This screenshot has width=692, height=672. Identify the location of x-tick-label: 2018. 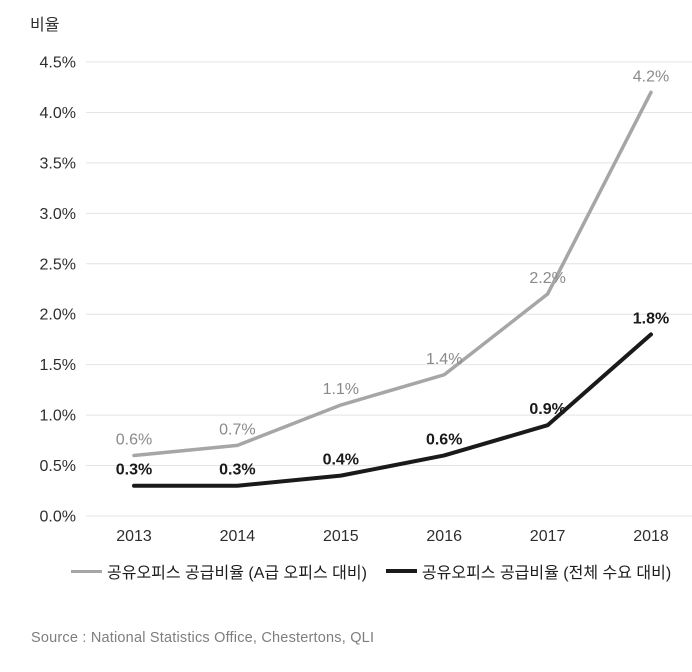
(651, 536).